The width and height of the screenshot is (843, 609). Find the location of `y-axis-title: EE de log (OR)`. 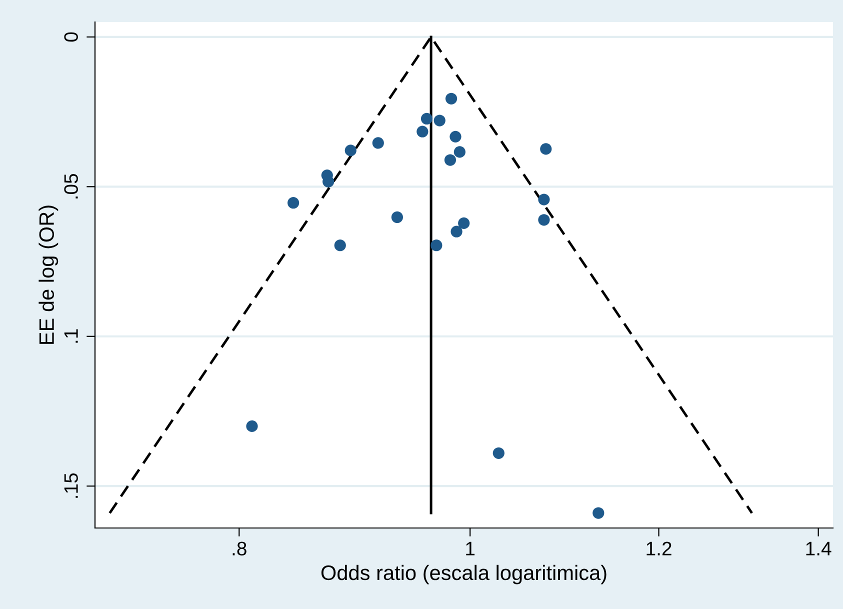

y-axis-title: EE de log (OR) is located at coordinates (48, 275).